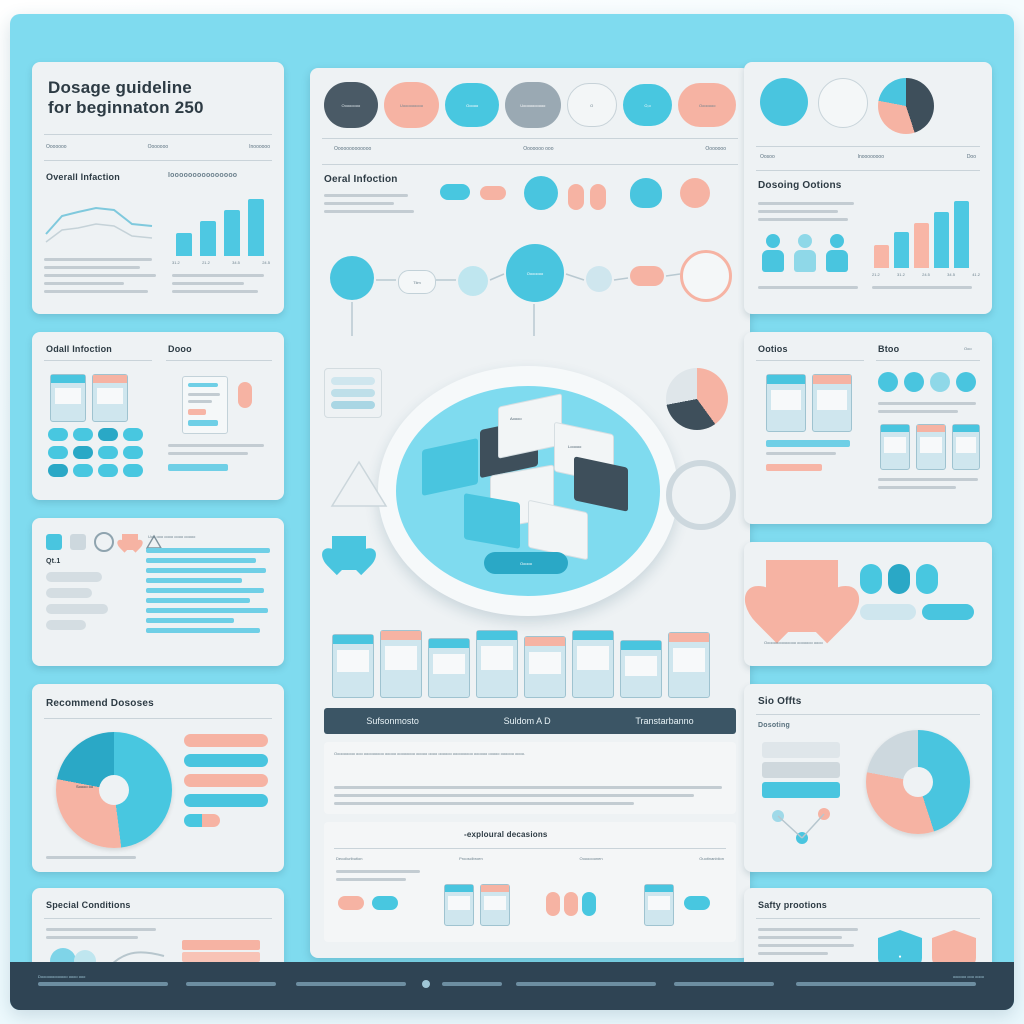 This screenshot has height=1024, width=1024. Describe the element at coordinates (98, 452) in the screenshot. I see `pill-grid` at that location.